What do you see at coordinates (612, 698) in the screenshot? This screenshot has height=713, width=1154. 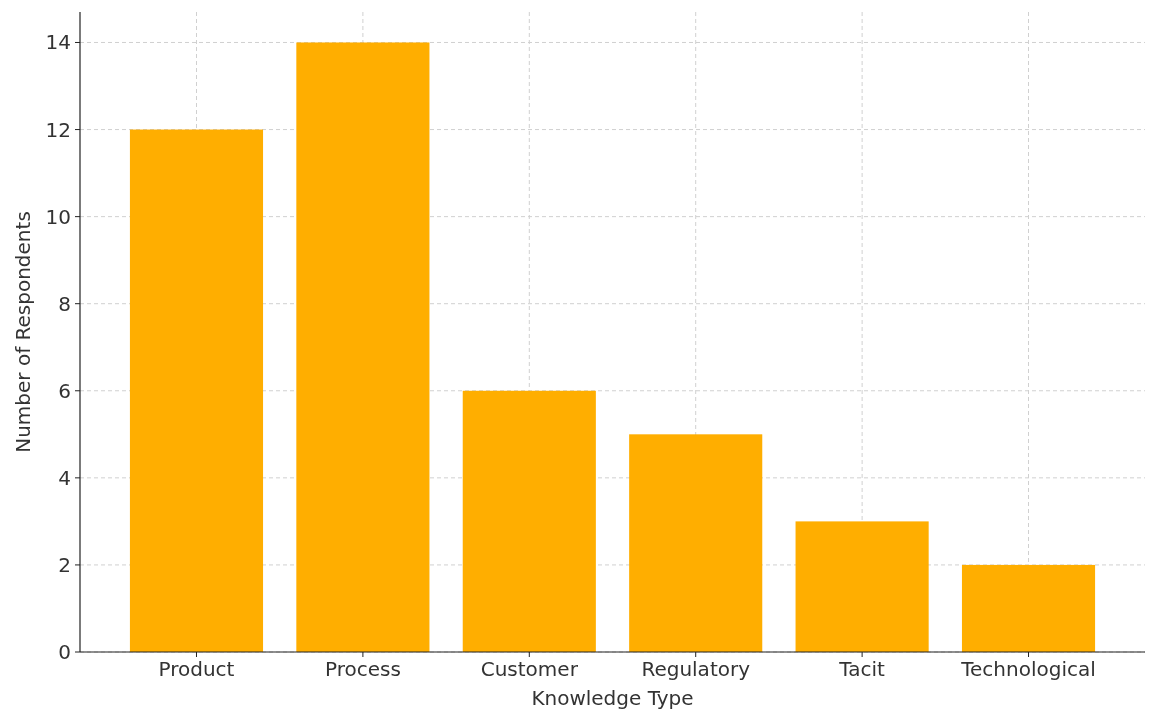 I see `x-axis-title: Knowledge Type` at bounding box center [612, 698].